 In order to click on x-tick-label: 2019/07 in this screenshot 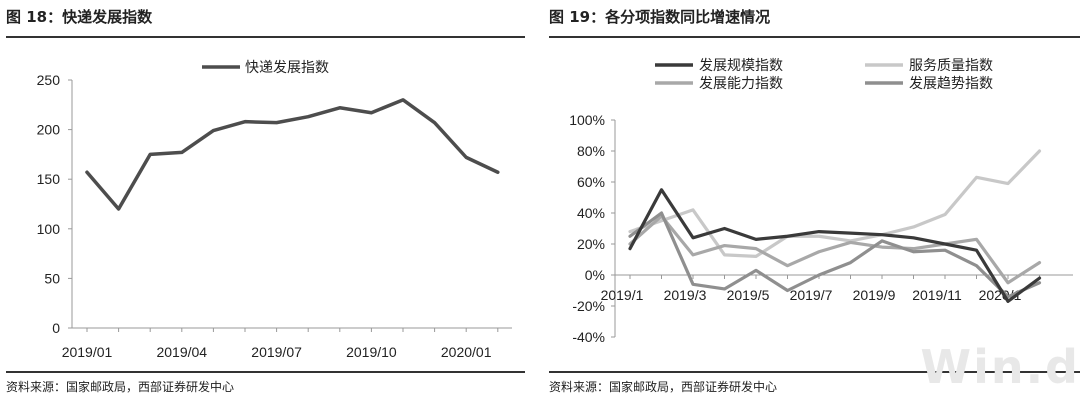, I will do `click(276, 352)`.